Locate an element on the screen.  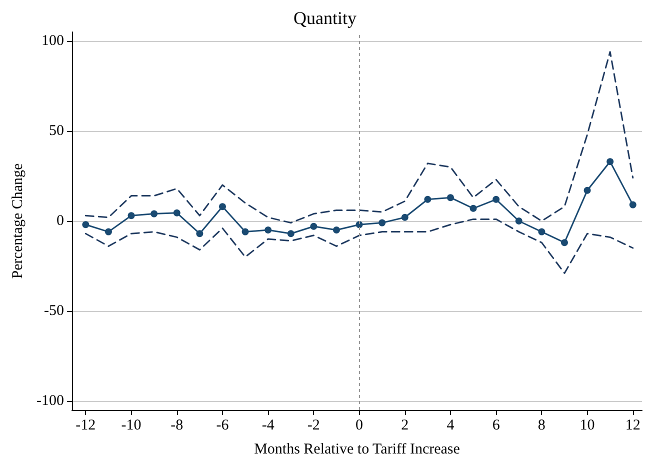
y-tick-label: -100 is located at coordinates (50, 401).